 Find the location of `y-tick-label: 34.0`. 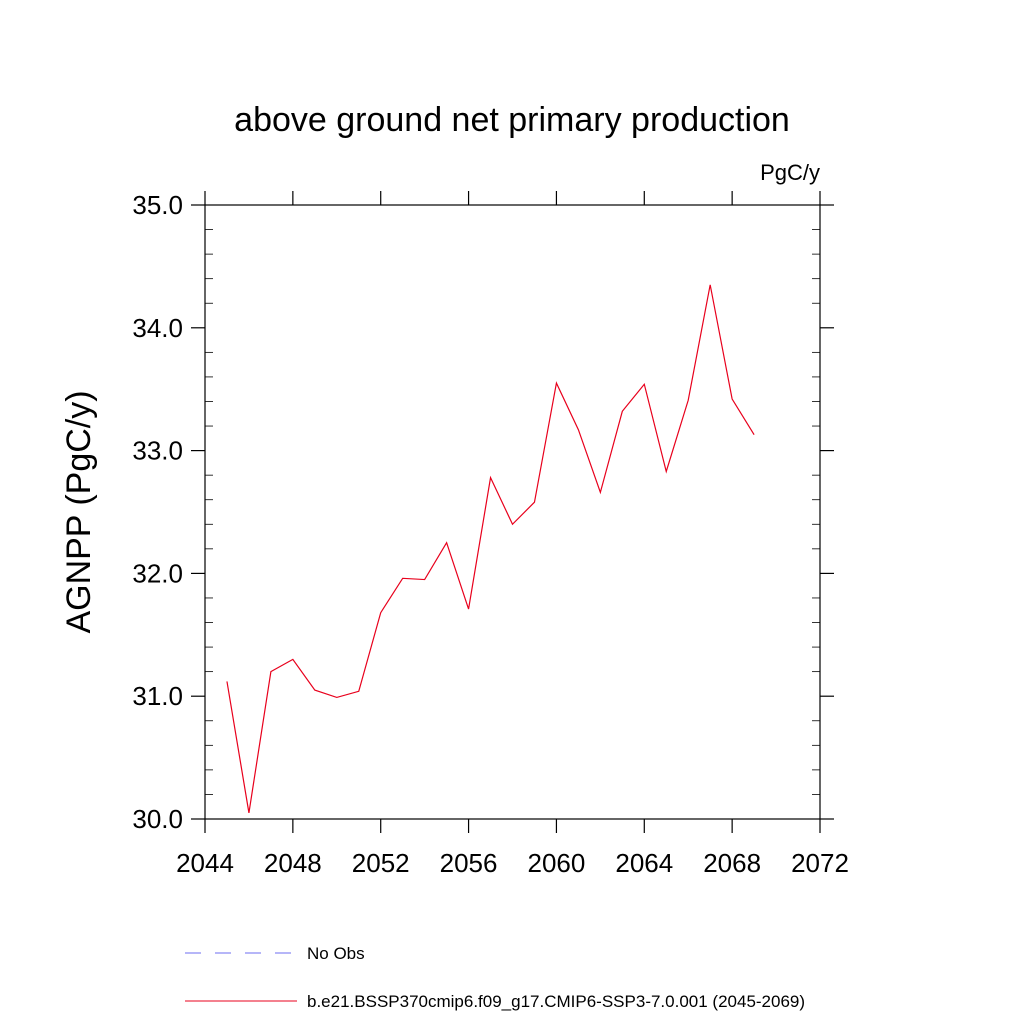

y-tick-label: 34.0 is located at coordinates (157, 328).